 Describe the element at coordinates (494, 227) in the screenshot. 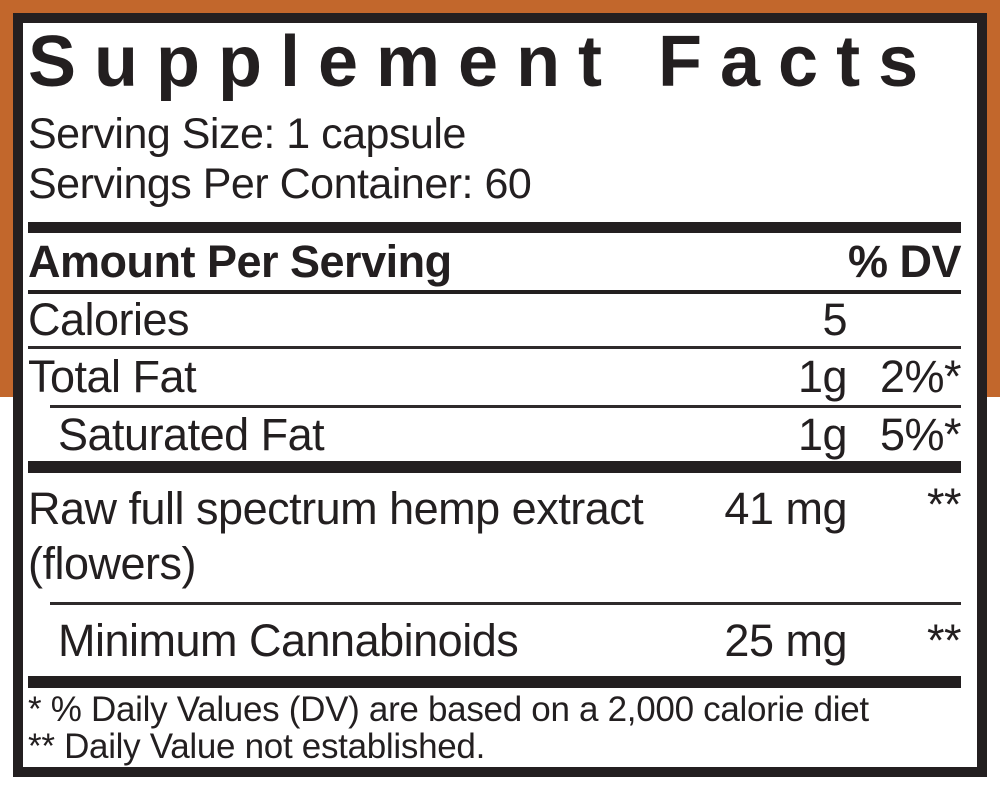

I see `thick-rule-top` at that location.